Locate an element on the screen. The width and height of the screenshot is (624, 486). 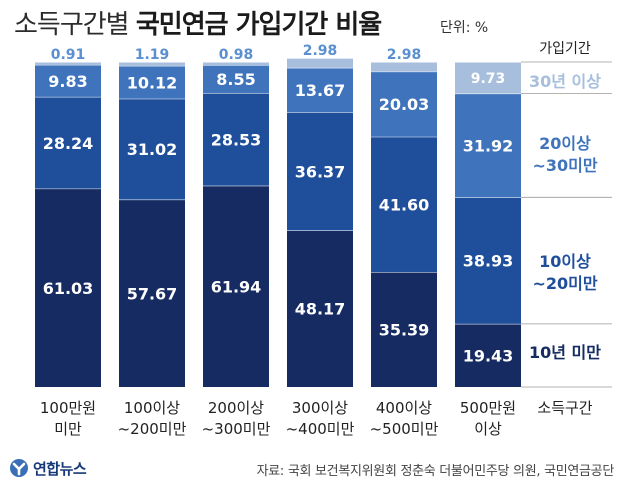
x-tick-label: 300이상 ~400미만 is located at coordinates (320, 418).